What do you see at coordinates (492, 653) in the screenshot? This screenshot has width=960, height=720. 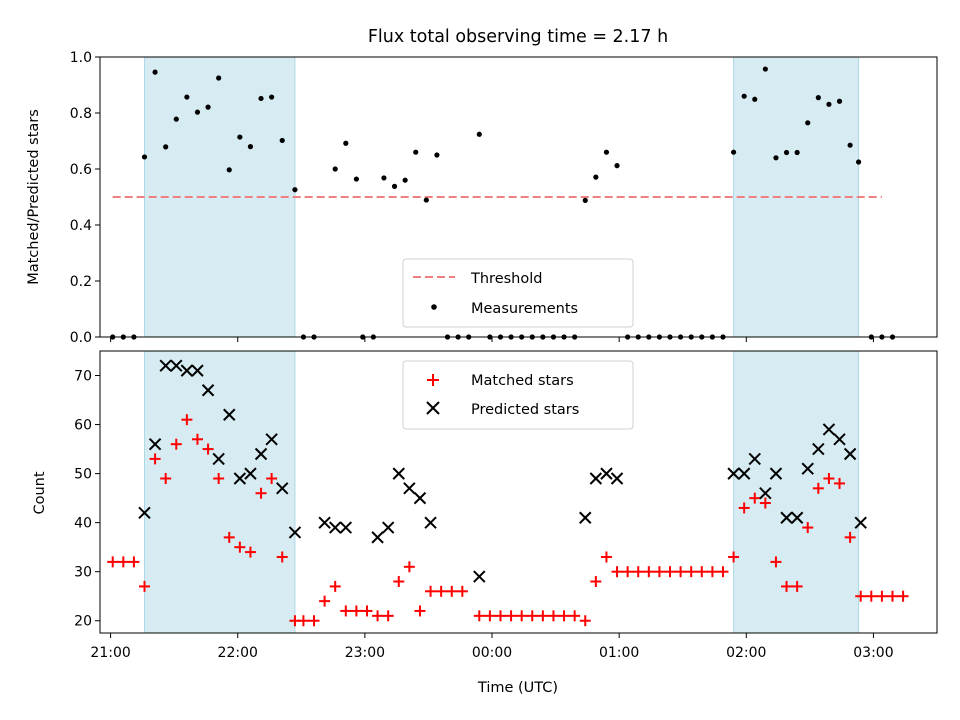 I see `x-tick-label: 00:00` at bounding box center [492, 653].